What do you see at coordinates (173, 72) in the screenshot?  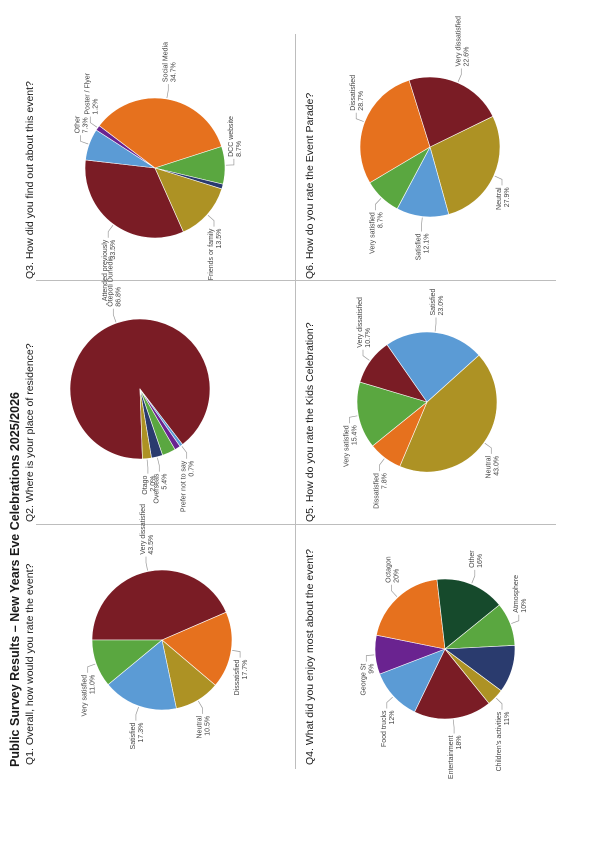 I see `slice-value-q3-social-media: 34.7%` at bounding box center [173, 72].